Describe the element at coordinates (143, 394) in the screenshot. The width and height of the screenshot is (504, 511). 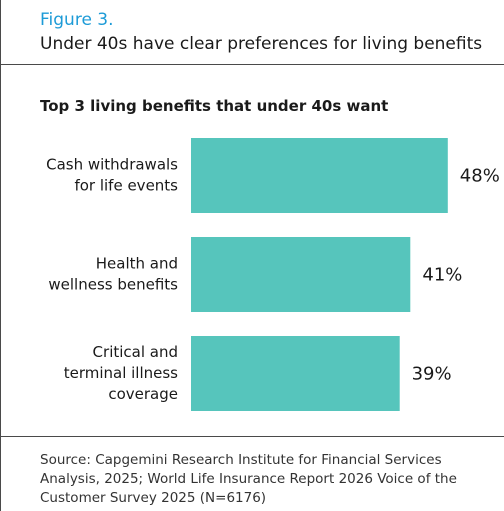
I see `category-label: coverage` at that location.